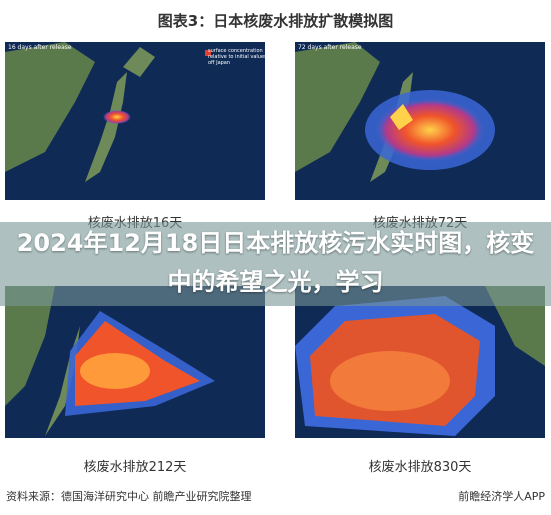 Image resolution: width=551 pixels, height=515 pixels. I want to click on overlay-title: 2024年12月18日日本排放核污水实时图，核变中的希望之光，学习, so click(275, 262).